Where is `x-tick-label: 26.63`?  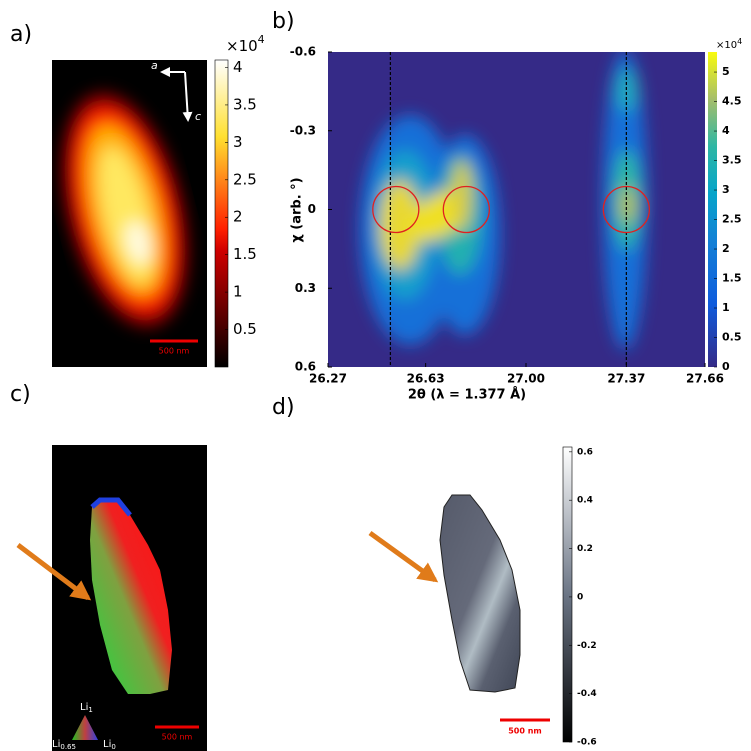 x-tick-label: 26.63 is located at coordinates (426, 379).